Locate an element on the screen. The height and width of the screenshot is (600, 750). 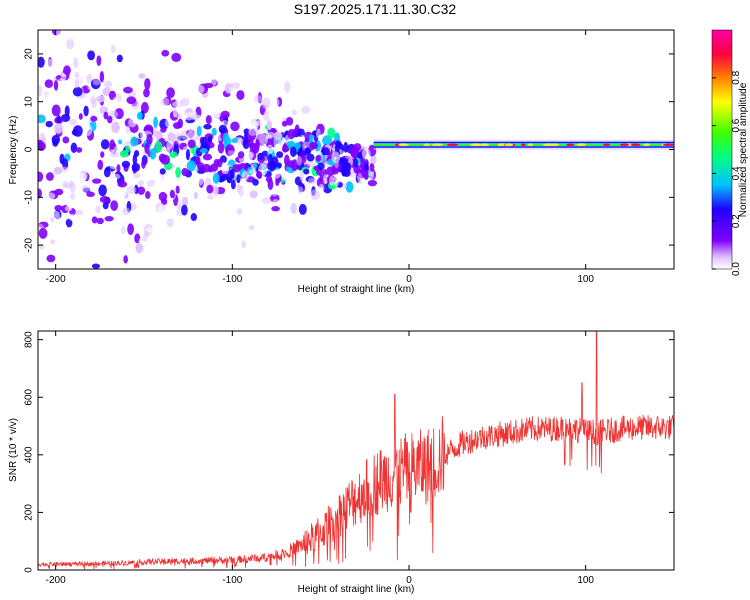
colorbar-label: Normalized spectral amplitude is located at coordinates (743, 149).